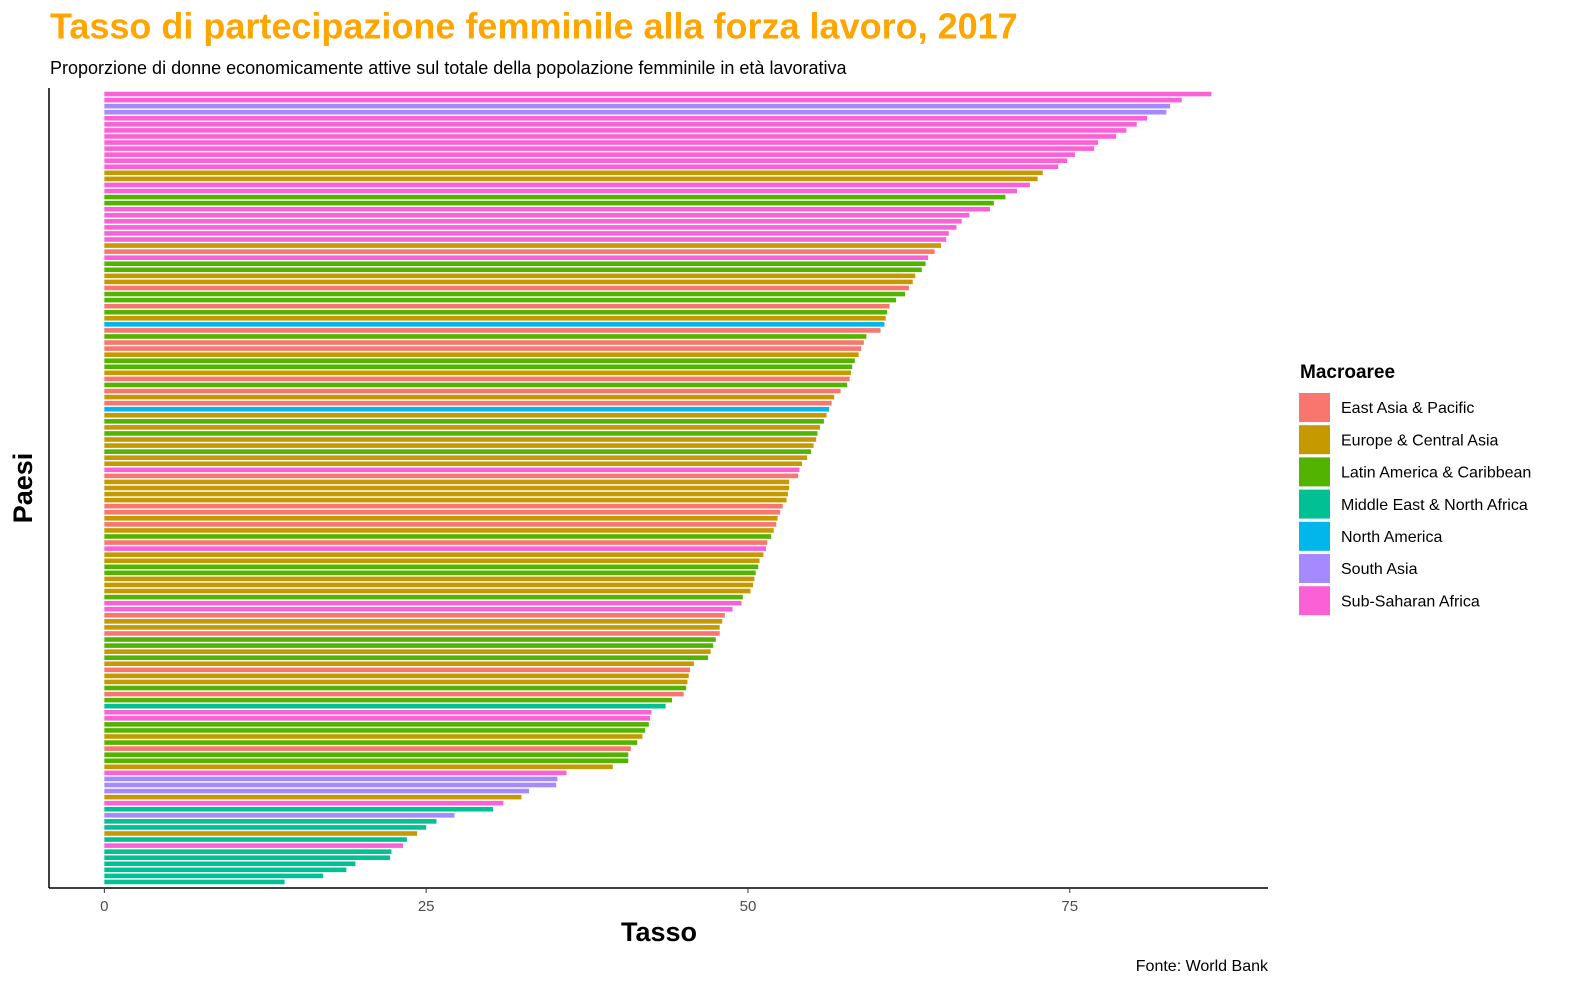 Image resolution: width=1572 pixels, height=989 pixels. What do you see at coordinates (1347, 372) in the screenshot?
I see `legend-title: Macroaree` at bounding box center [1347, 372].